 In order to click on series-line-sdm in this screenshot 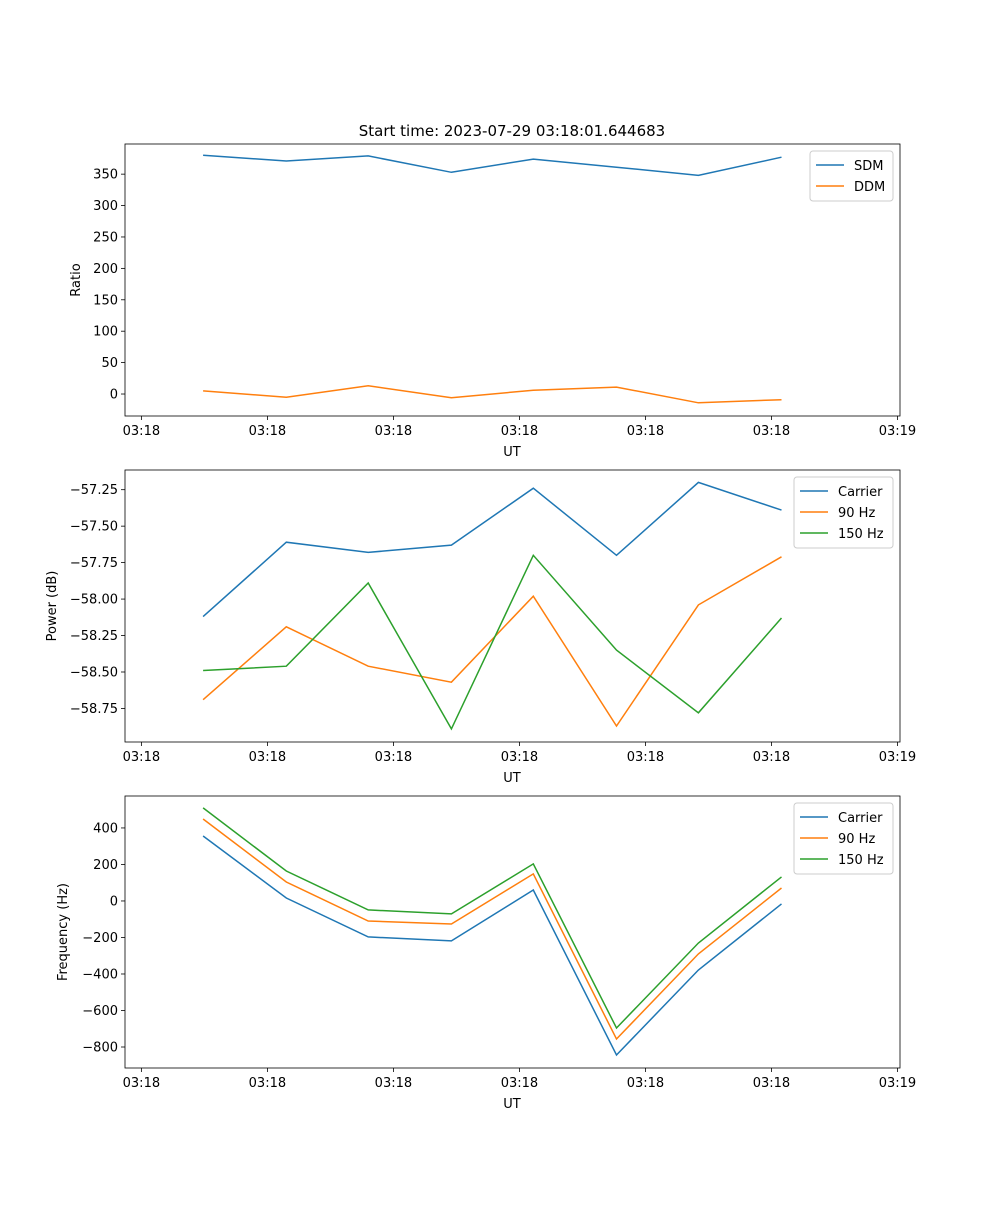, I will do `click(492, 165)`.